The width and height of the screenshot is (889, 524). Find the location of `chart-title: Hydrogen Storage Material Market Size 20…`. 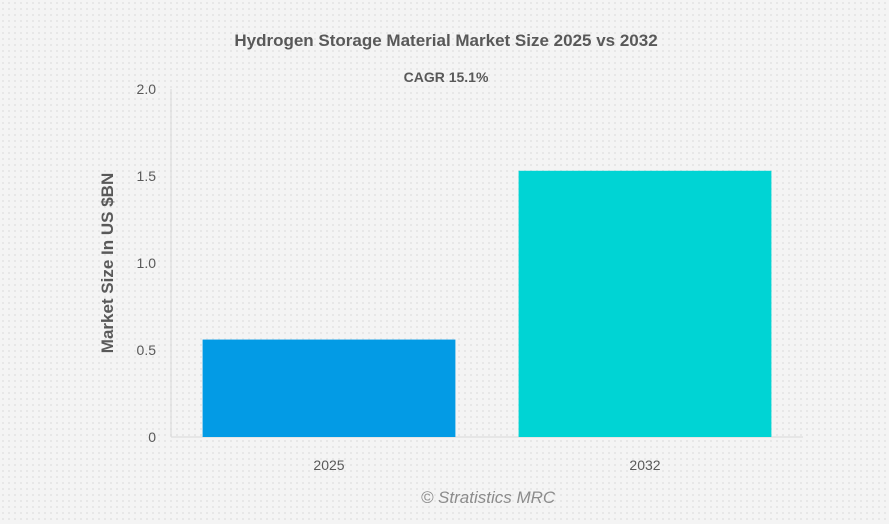

chart-title: Hydrogen Storage Material Market Size 20… is located at coordinates (445, 40).